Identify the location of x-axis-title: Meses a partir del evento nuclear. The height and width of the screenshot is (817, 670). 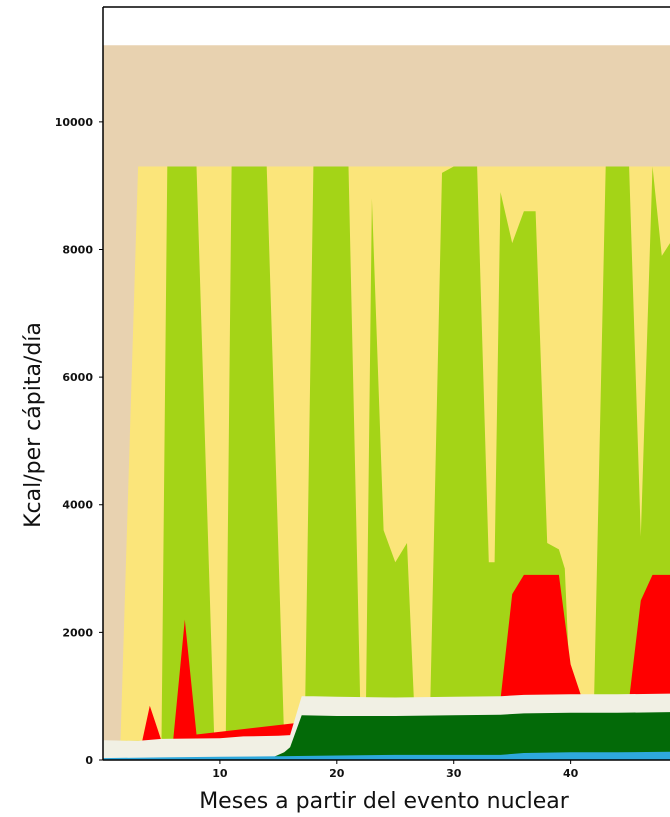
(384, 801).